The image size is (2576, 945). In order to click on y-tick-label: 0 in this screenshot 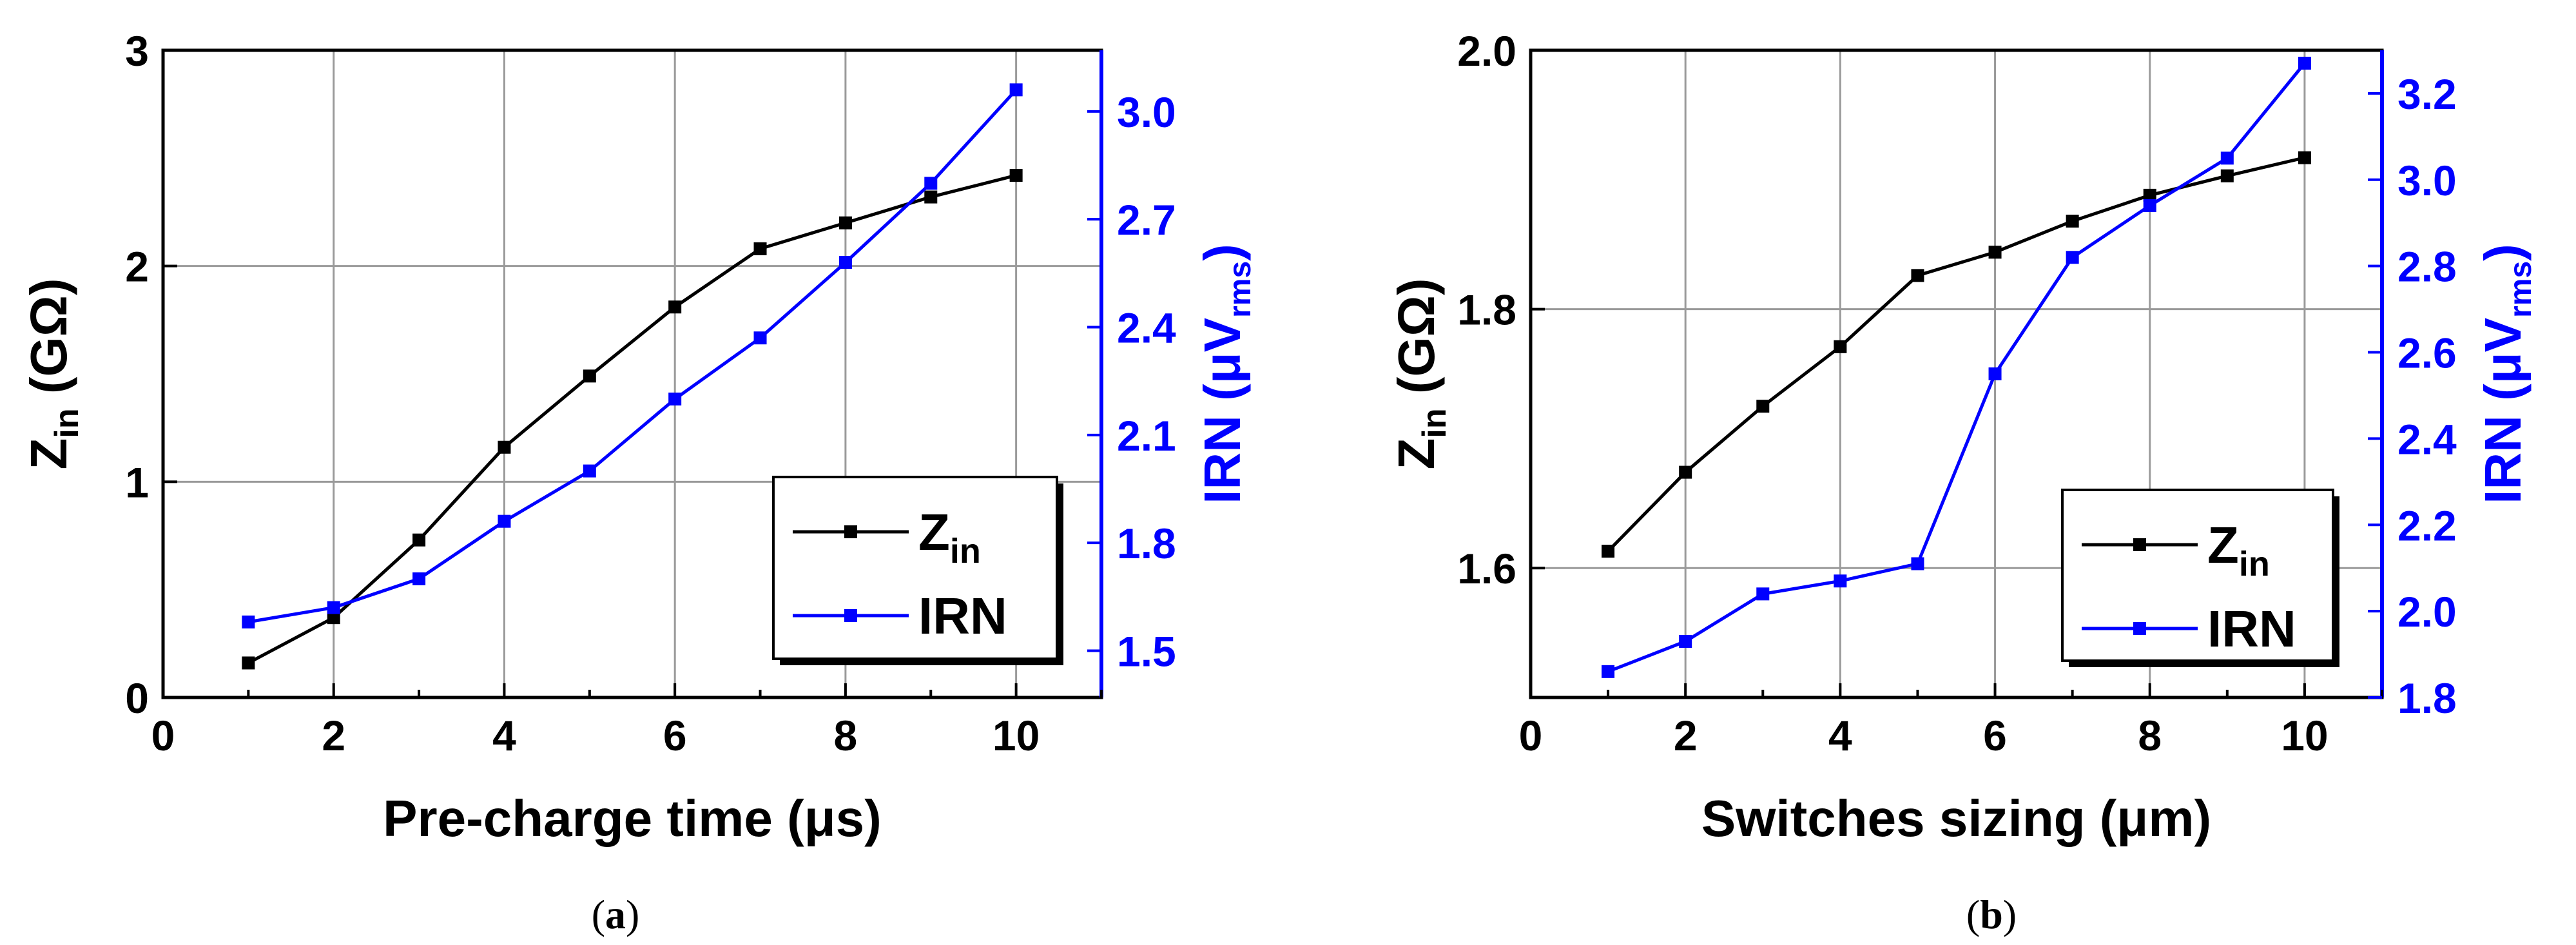, I will do `click(137, 698)`.